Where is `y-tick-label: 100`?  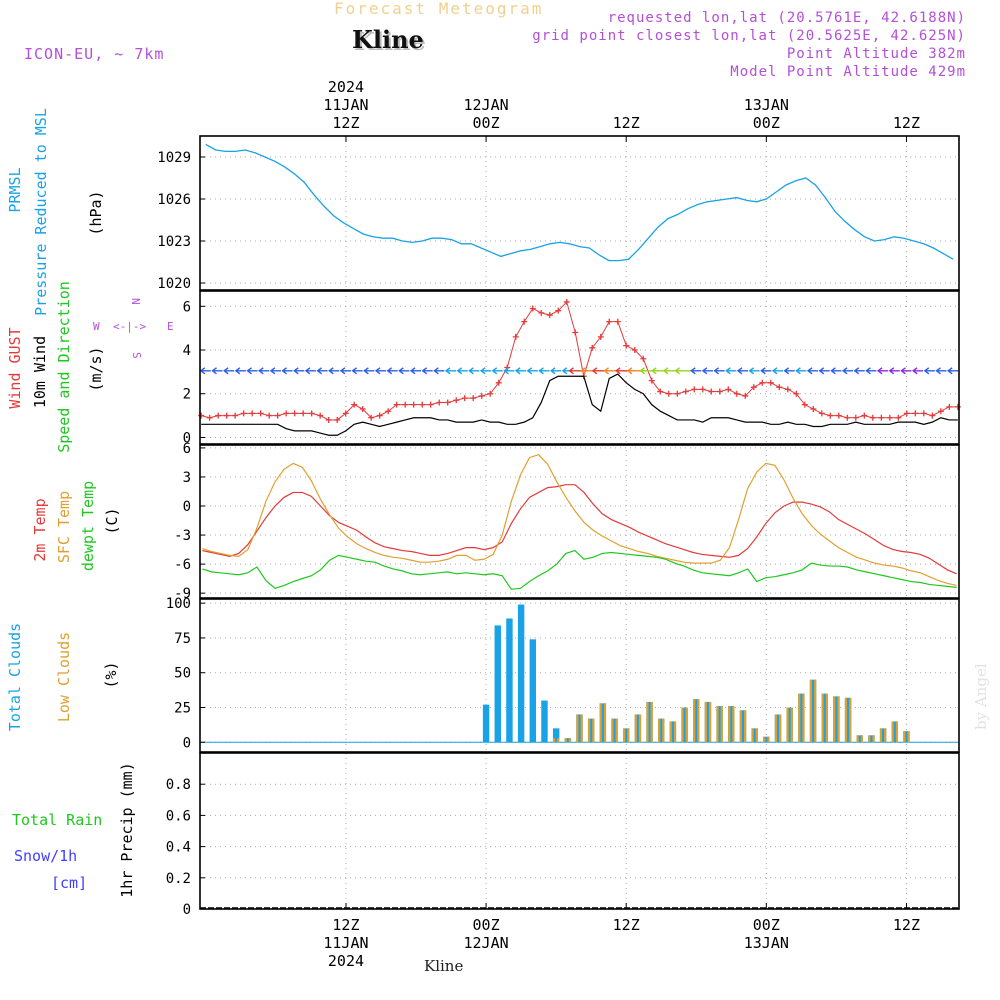
y-tick-label: 100 is located at coordinates (178, 604).